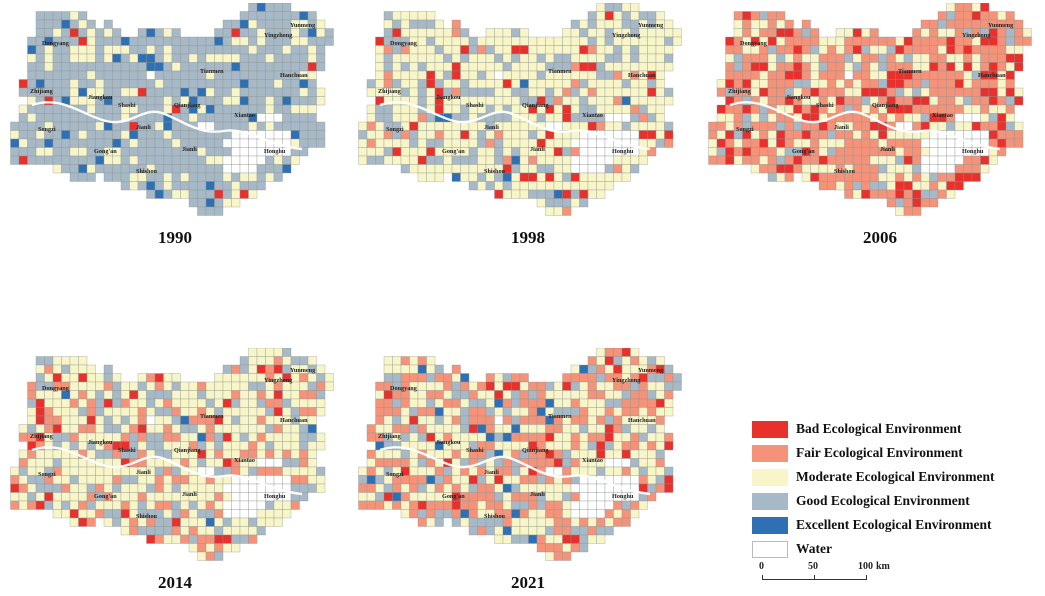 The height and width of the screenshot is (596, 1045). What do you see at coordinates (395, 129) in the screenshot?
I see `place-label: Songzi` at bounding box center [395, 129].